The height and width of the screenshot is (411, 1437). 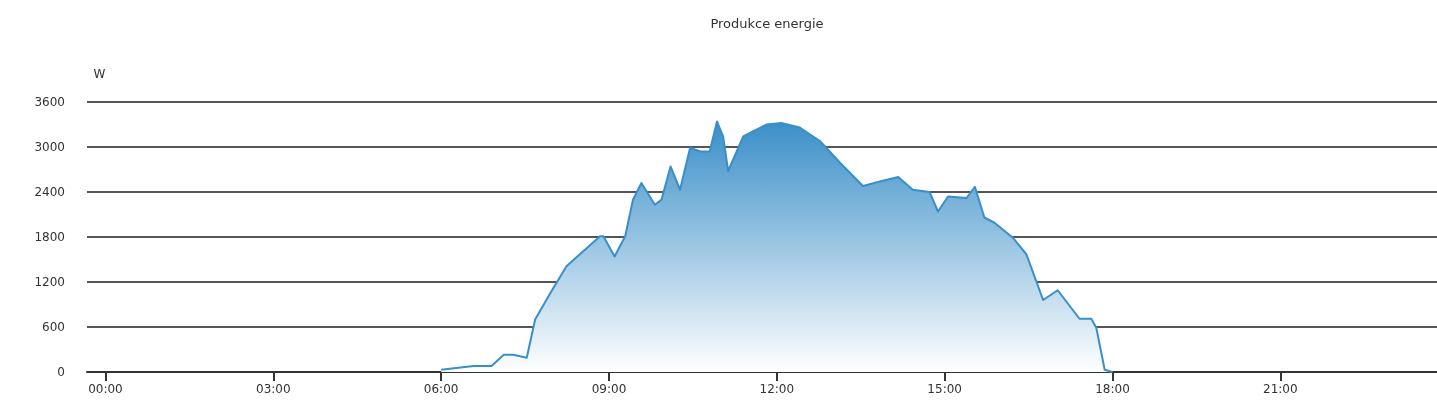 What do you see at coordinates (609, 389) in the screenshot?
I see `x-tick-label: 09:00` at bounding box center [609, 389].